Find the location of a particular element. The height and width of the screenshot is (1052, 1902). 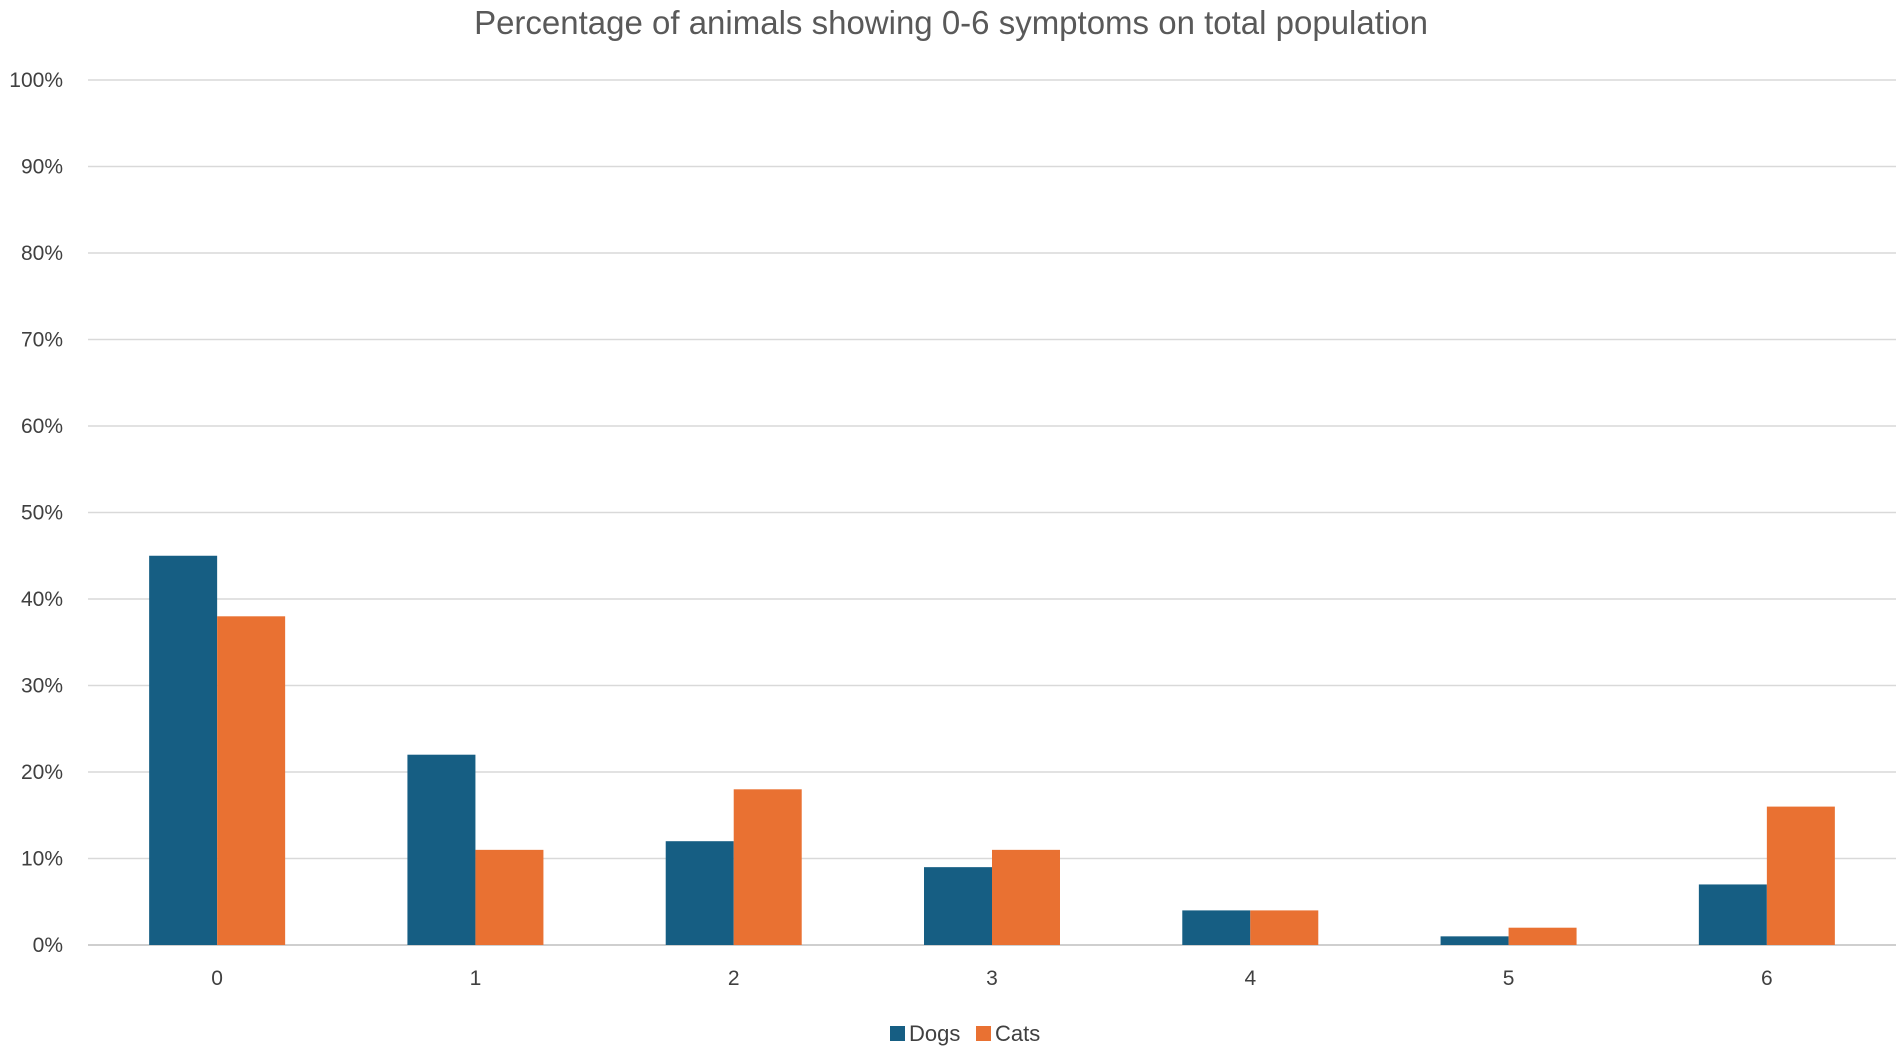

y-tick-label-10: 10% is located at coordinates (42, 859).